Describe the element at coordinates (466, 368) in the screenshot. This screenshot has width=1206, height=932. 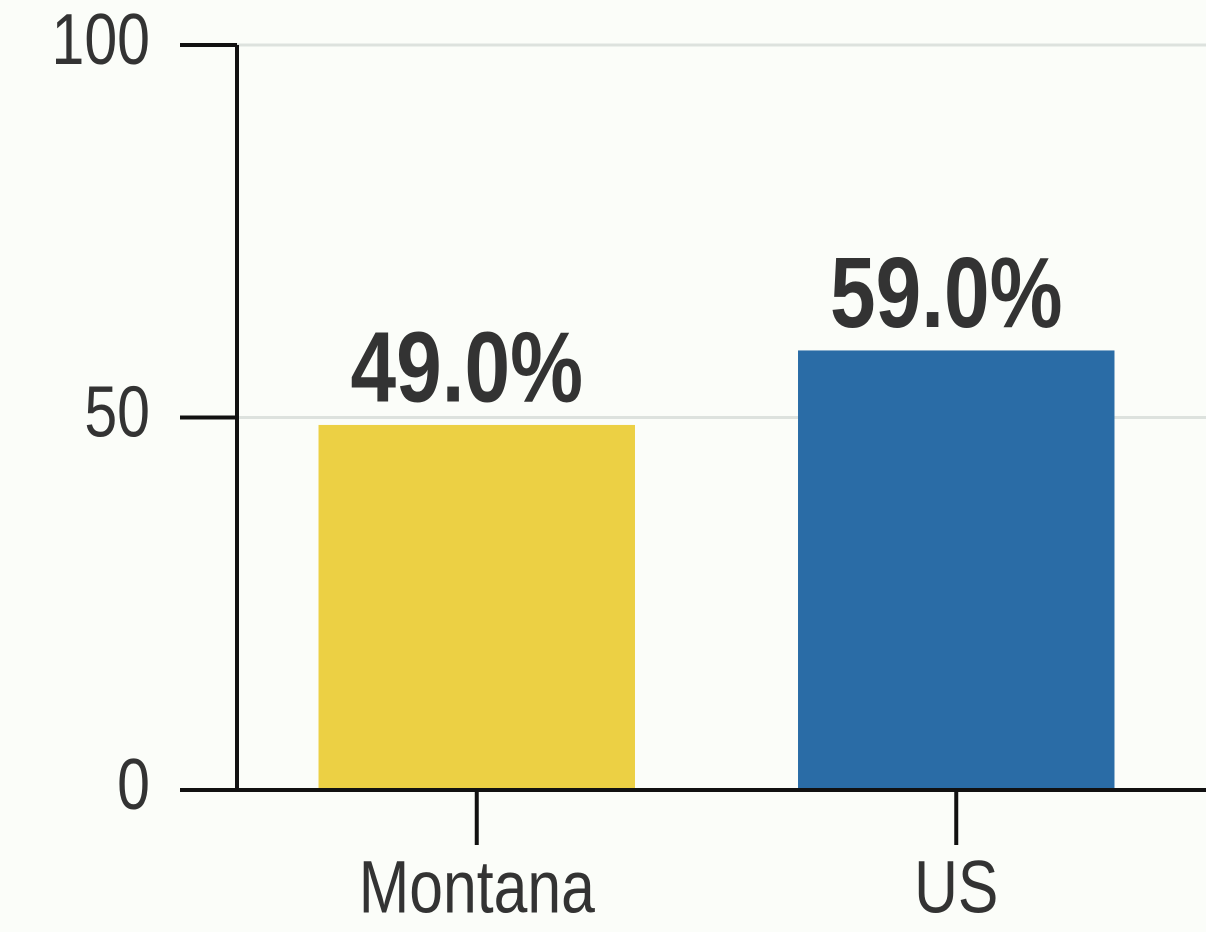
I see `value-label: 49.0%` at that location.